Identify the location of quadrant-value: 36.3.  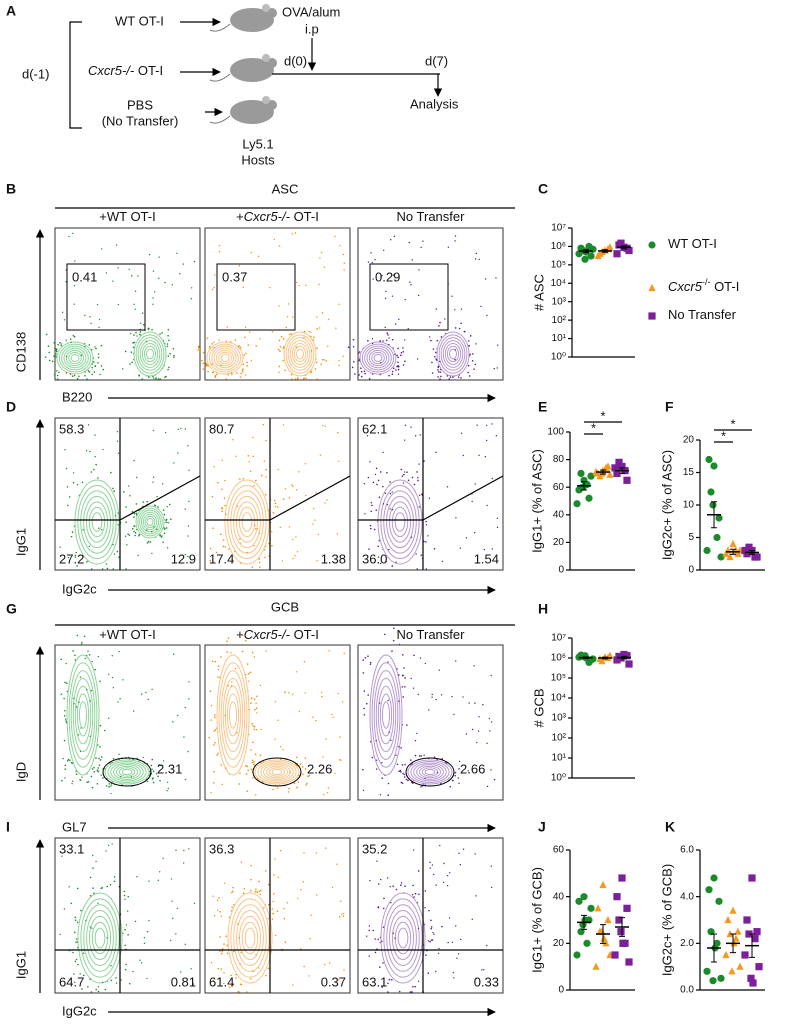
(221, 848).